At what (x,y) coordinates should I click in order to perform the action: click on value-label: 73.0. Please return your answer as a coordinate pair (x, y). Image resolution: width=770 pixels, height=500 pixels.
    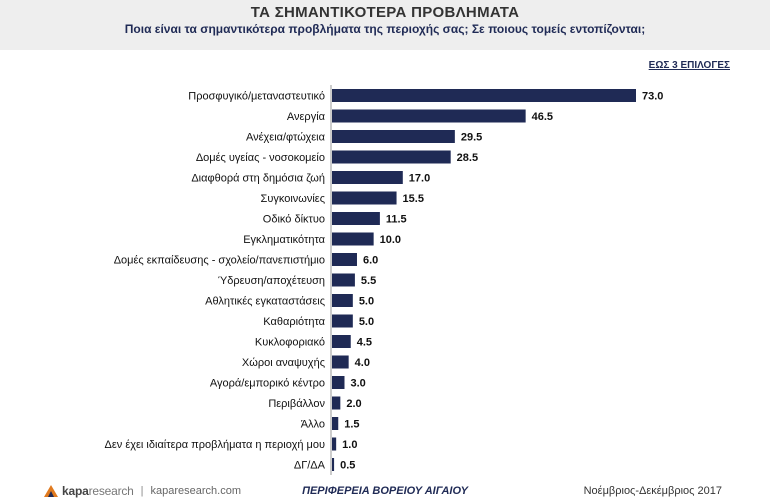
    Looking at the image, I should click on (652, 97).